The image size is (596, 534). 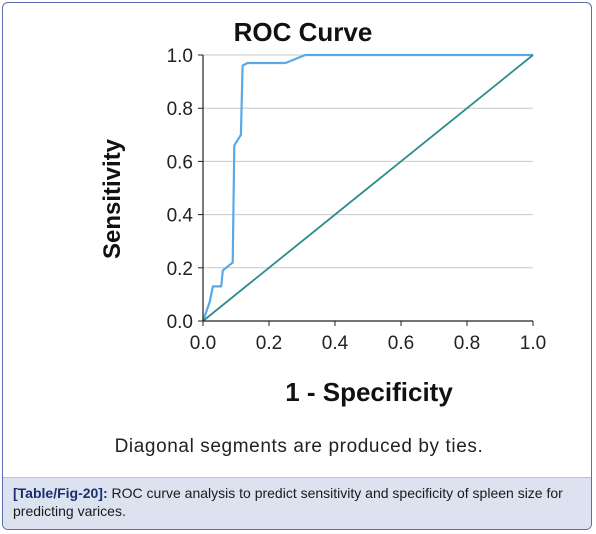 What do you see at coordinates (180, 109) in the screenshot?
I see `y-tick-label: 0.8` at bounding box center [180, 109].